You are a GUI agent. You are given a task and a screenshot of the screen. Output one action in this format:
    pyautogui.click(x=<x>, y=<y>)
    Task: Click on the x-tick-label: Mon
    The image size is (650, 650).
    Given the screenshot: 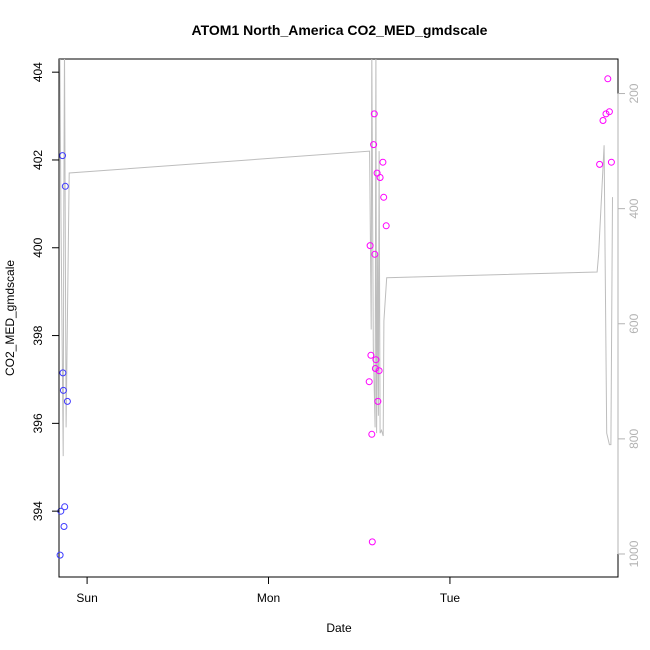 What is the action you would take?
    pyautogui.click(x=268, y=598)
    